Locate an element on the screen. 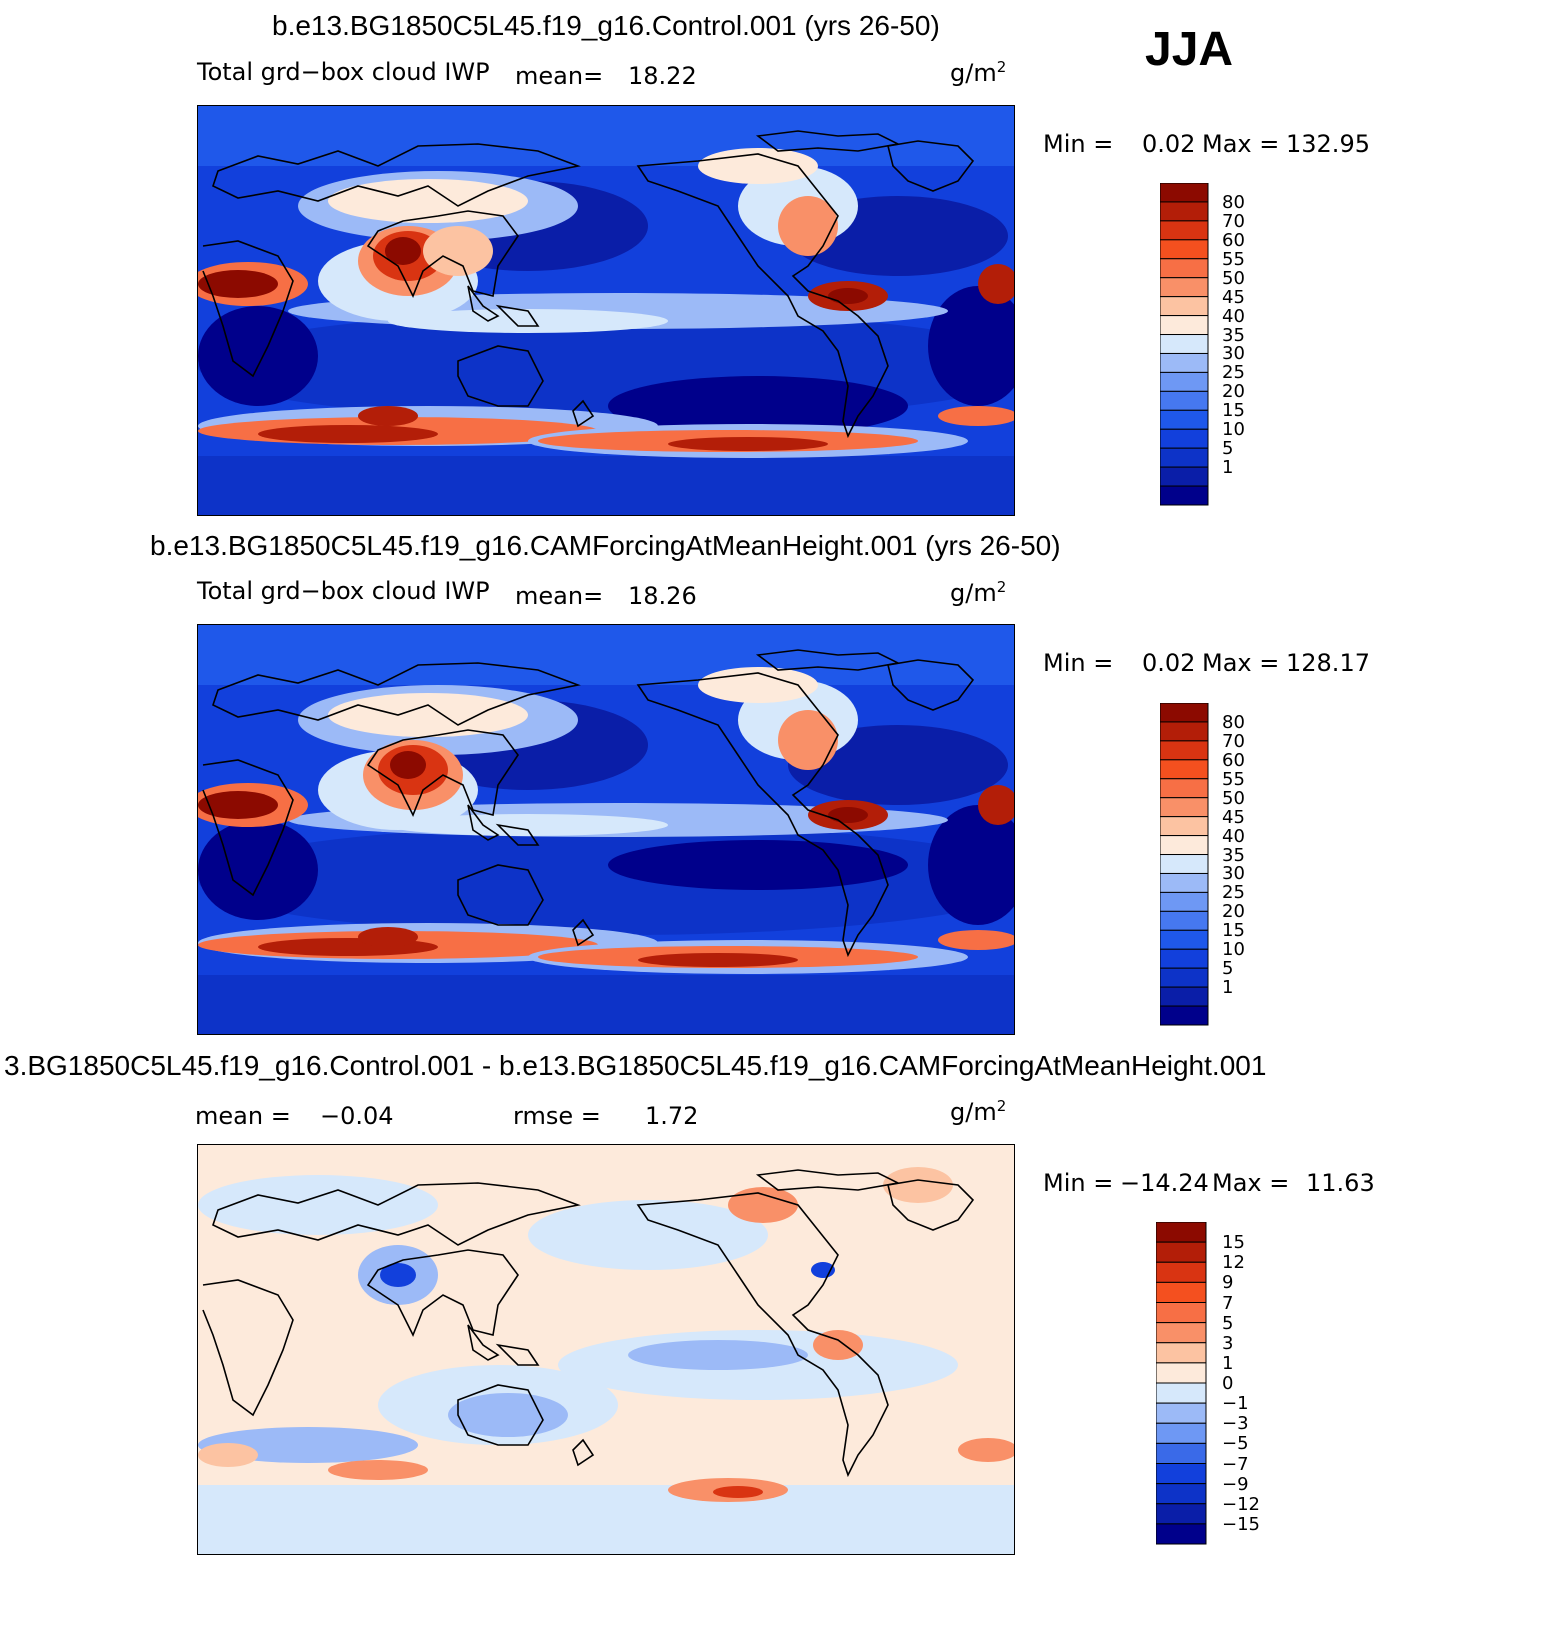 This screenshot has height=1652, width=1555. panel3-field-shapes is located at coordinates (606, 1360).